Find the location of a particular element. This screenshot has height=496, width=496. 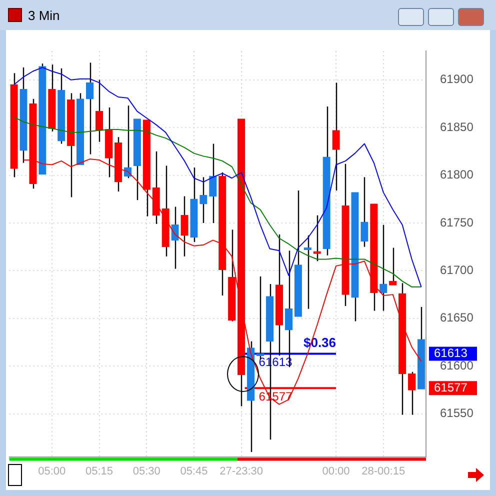

y-tick-label: 61650 is located at coordinates (457, 317).